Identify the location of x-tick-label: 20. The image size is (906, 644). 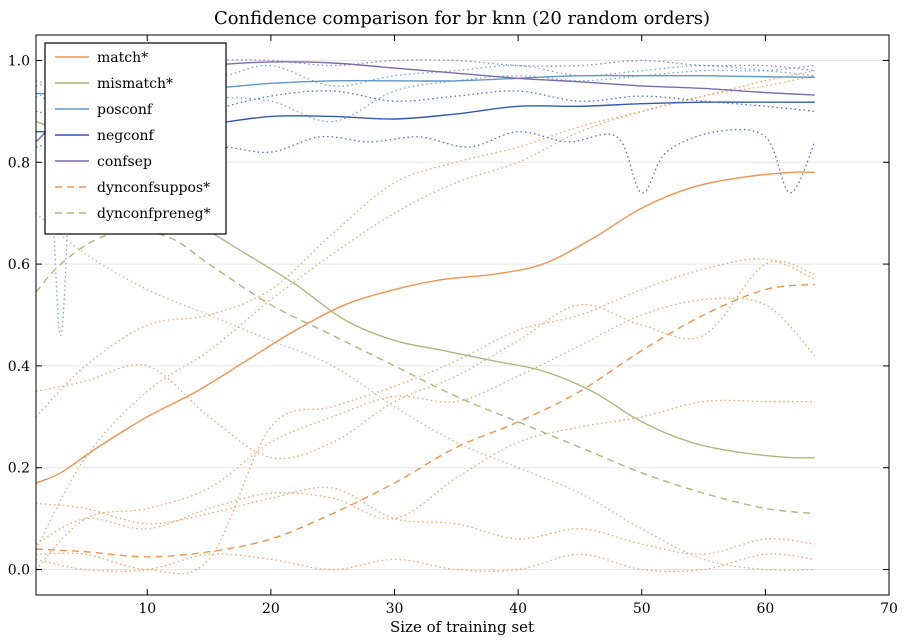
(271, 609).